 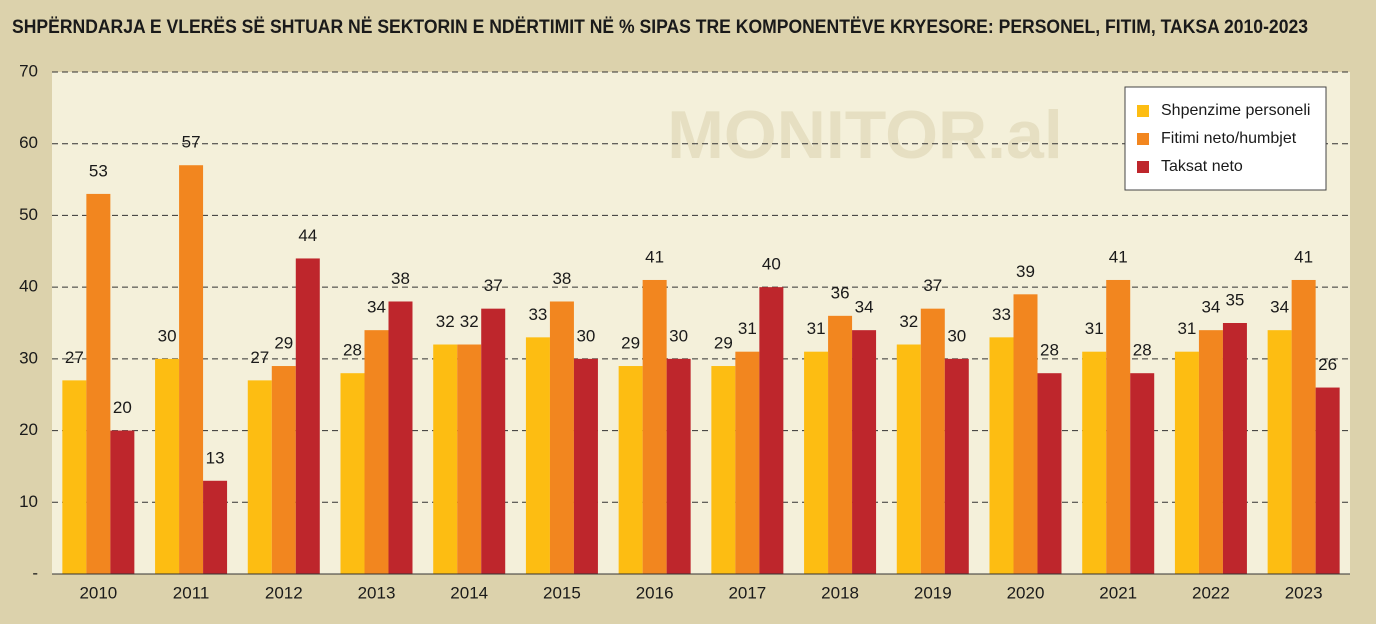 What do you see at coordinates (307, 235) in the screenshot?
I see `value-label: 44` at bounding box center [307, 235].